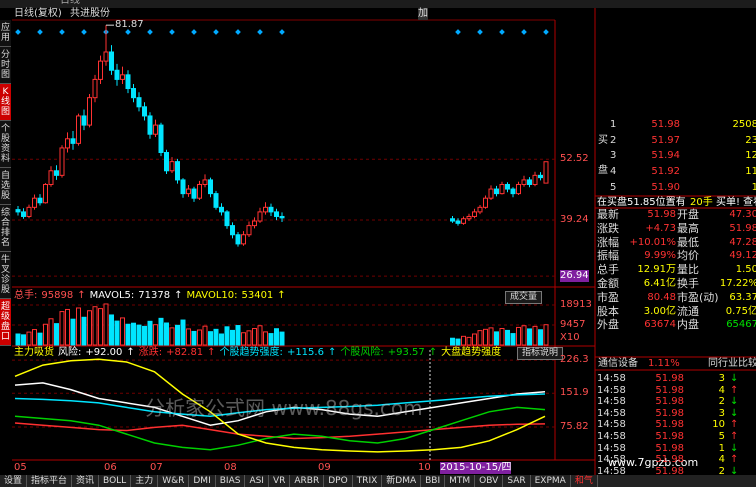  Describe the element at coordinates (307, 481) in the screenshot. I see `tab: ARBR` at that location.